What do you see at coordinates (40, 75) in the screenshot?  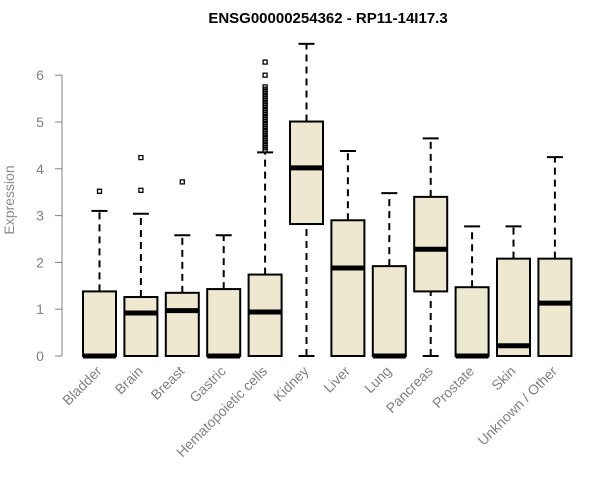 I see `y-tick-label: 6` at bounding box center [40, 75].